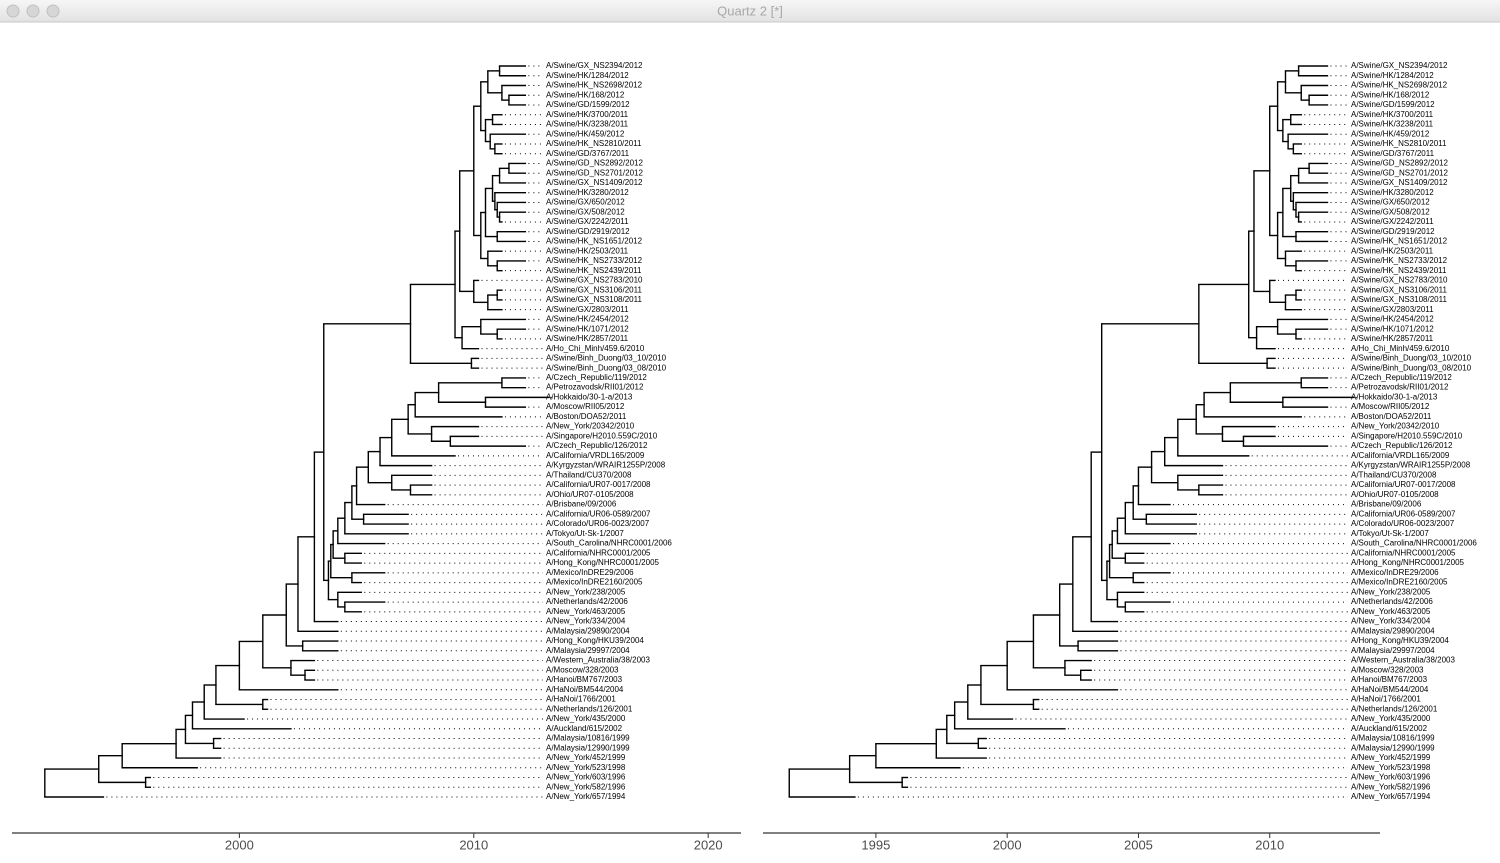 Image resolution: width=1500 pixels, height=863 pixels. I want to click on x-tick-label: 2010, so click(473, 844).